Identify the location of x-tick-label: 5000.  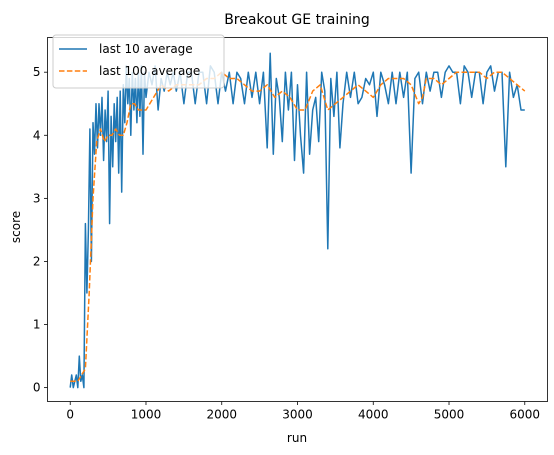
(449, 415).